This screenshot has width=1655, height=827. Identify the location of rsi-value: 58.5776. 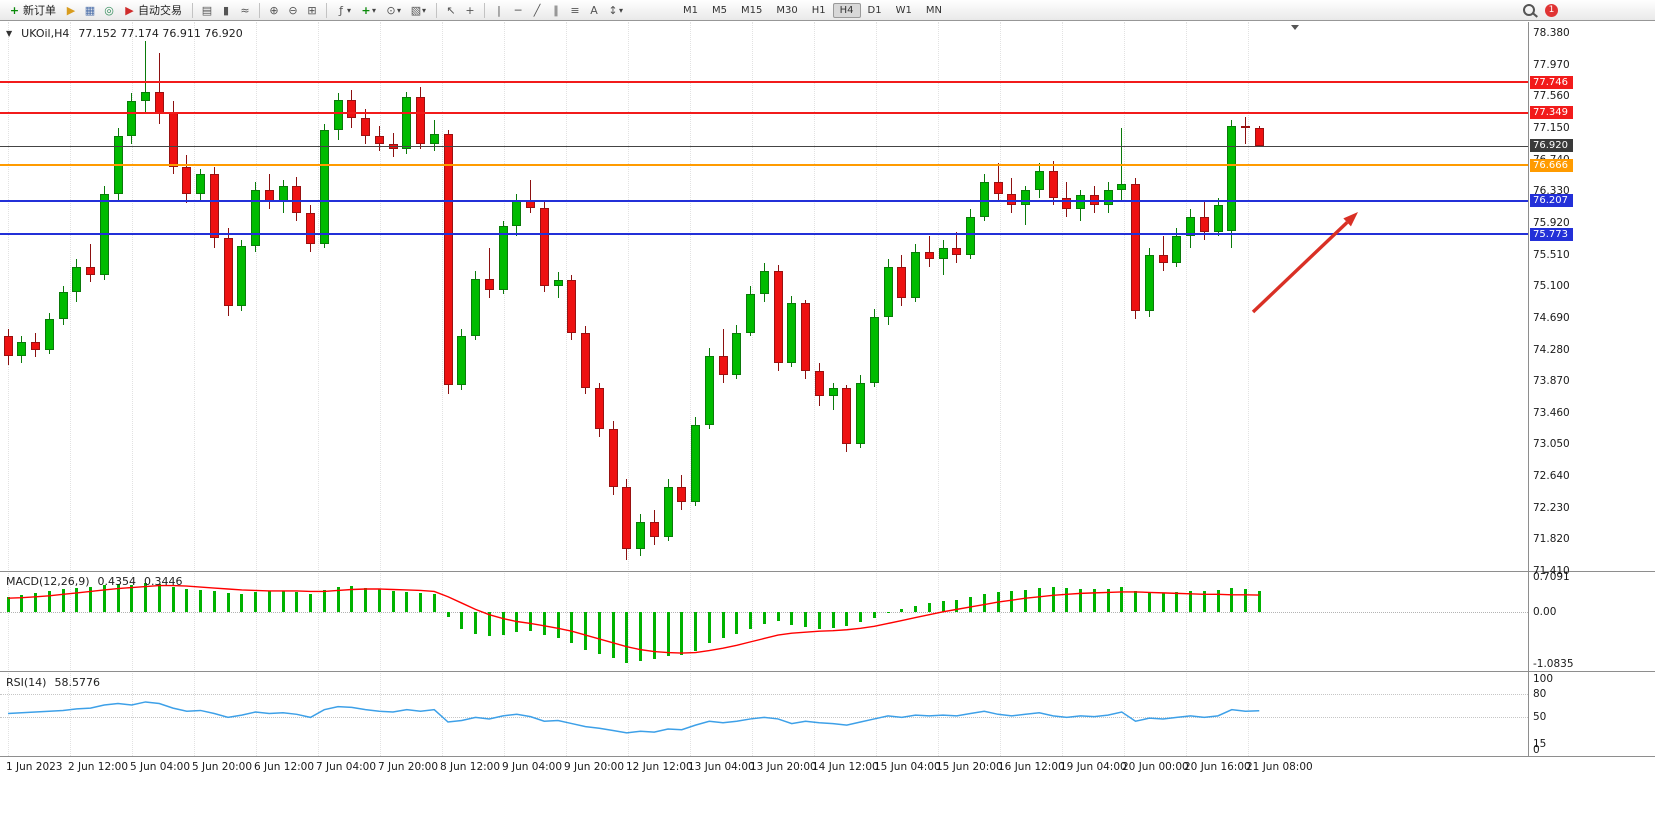
(77, 682).